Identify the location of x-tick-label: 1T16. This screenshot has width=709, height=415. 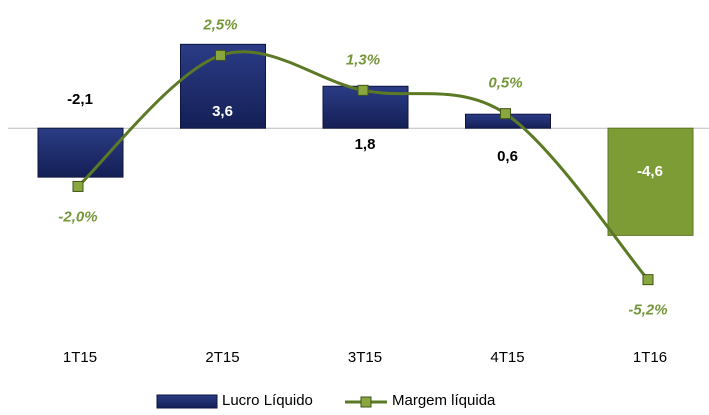
(650, 357).